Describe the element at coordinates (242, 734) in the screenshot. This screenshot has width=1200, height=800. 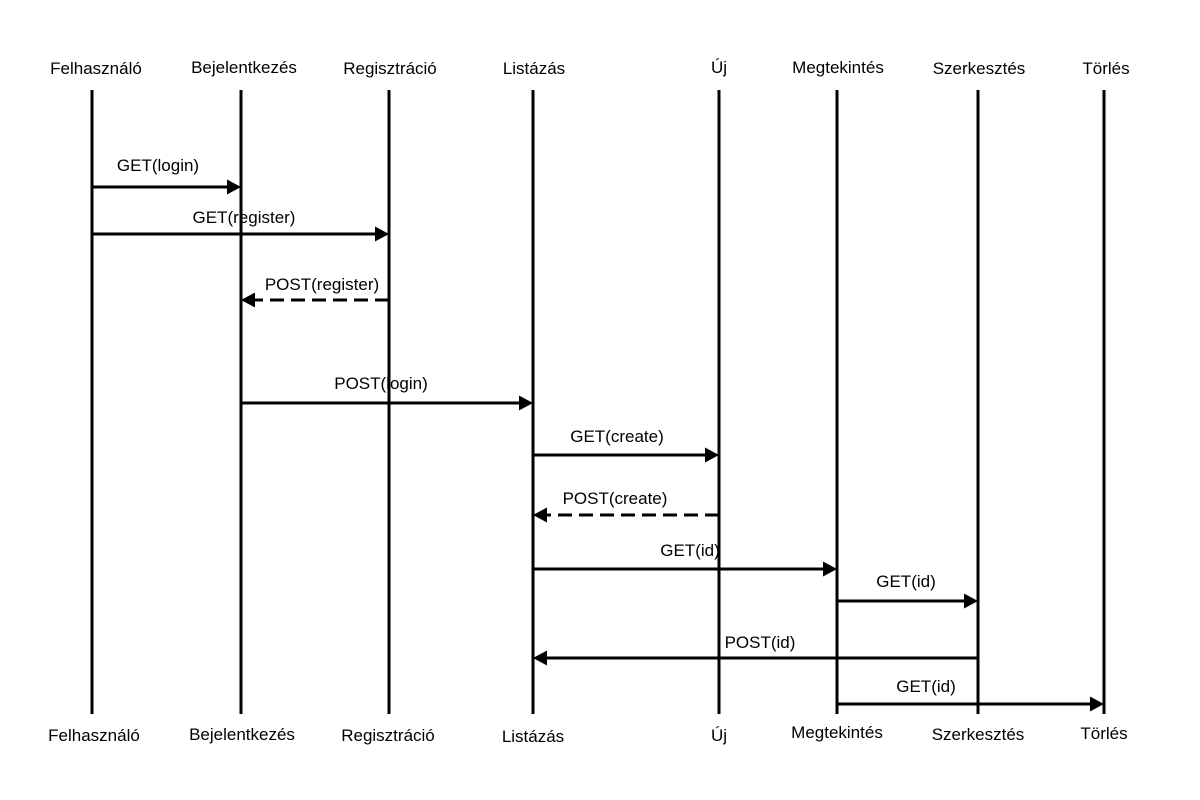
I see `participant-1-bottom-label: Bejelentkezés` at that location.